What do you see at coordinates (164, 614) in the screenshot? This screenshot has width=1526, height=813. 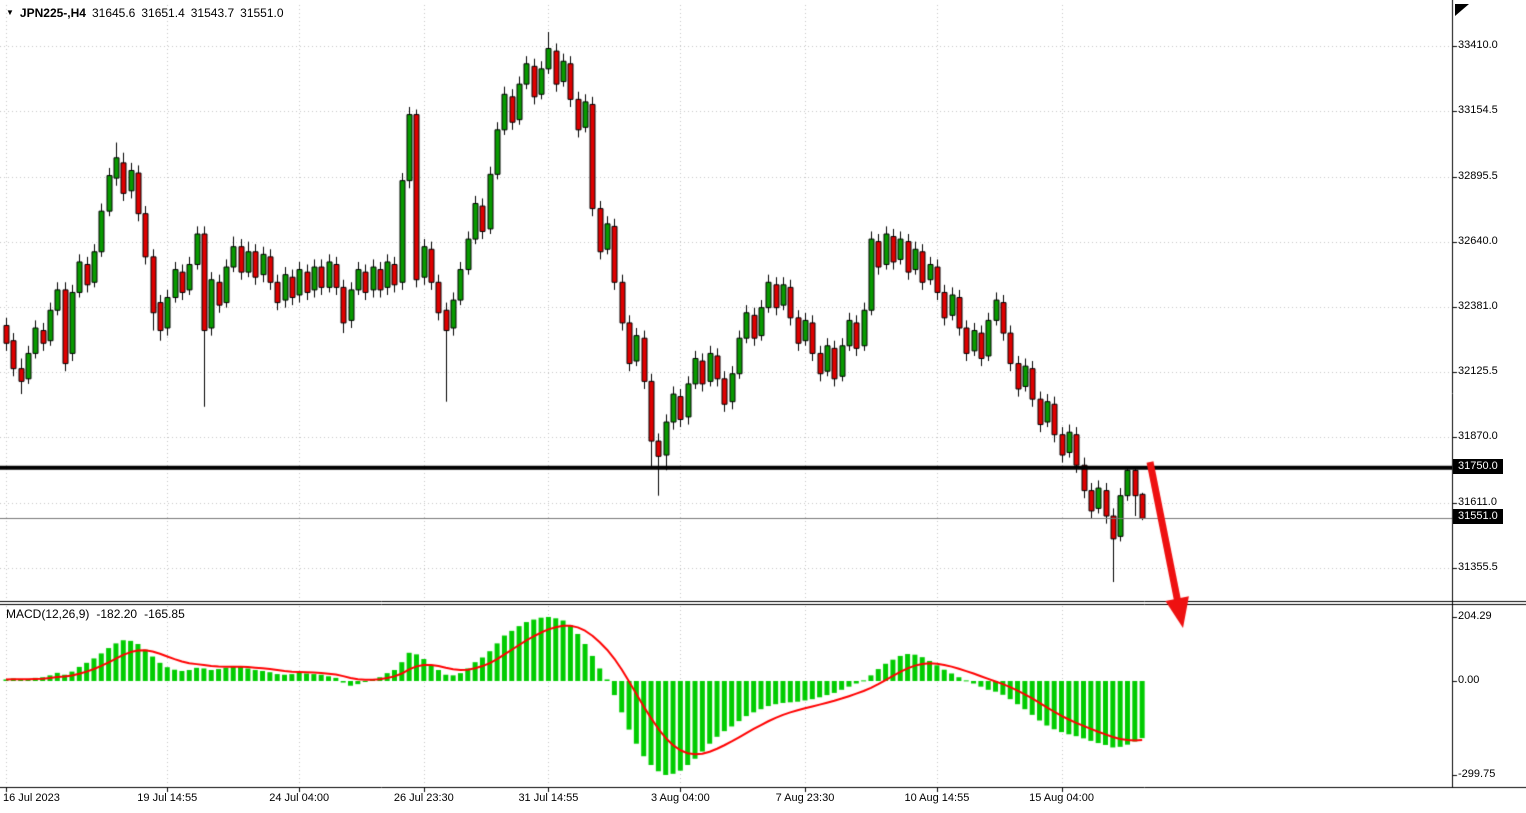 I see `macd-signal-value: -165.85` at bounding box center [164, 614].